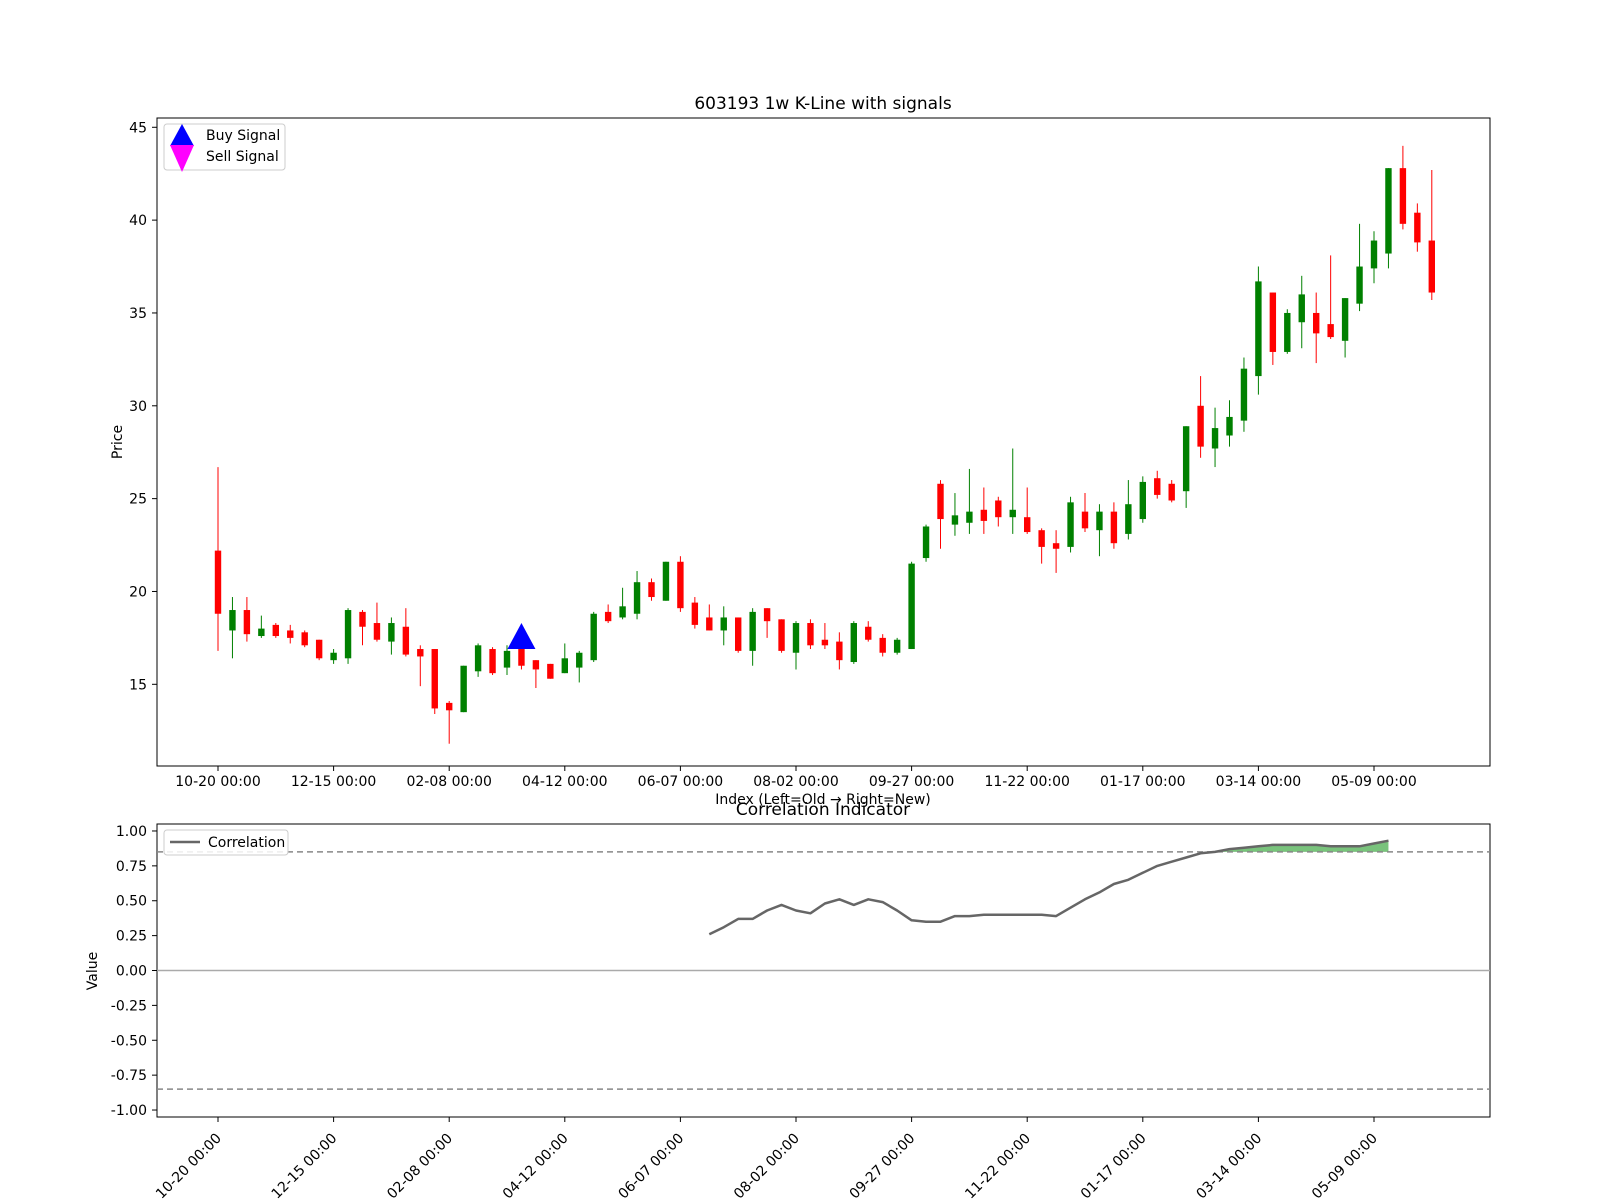  I want to click on kline-x-tick-label: 04-12 00:00, so click(564, 782).